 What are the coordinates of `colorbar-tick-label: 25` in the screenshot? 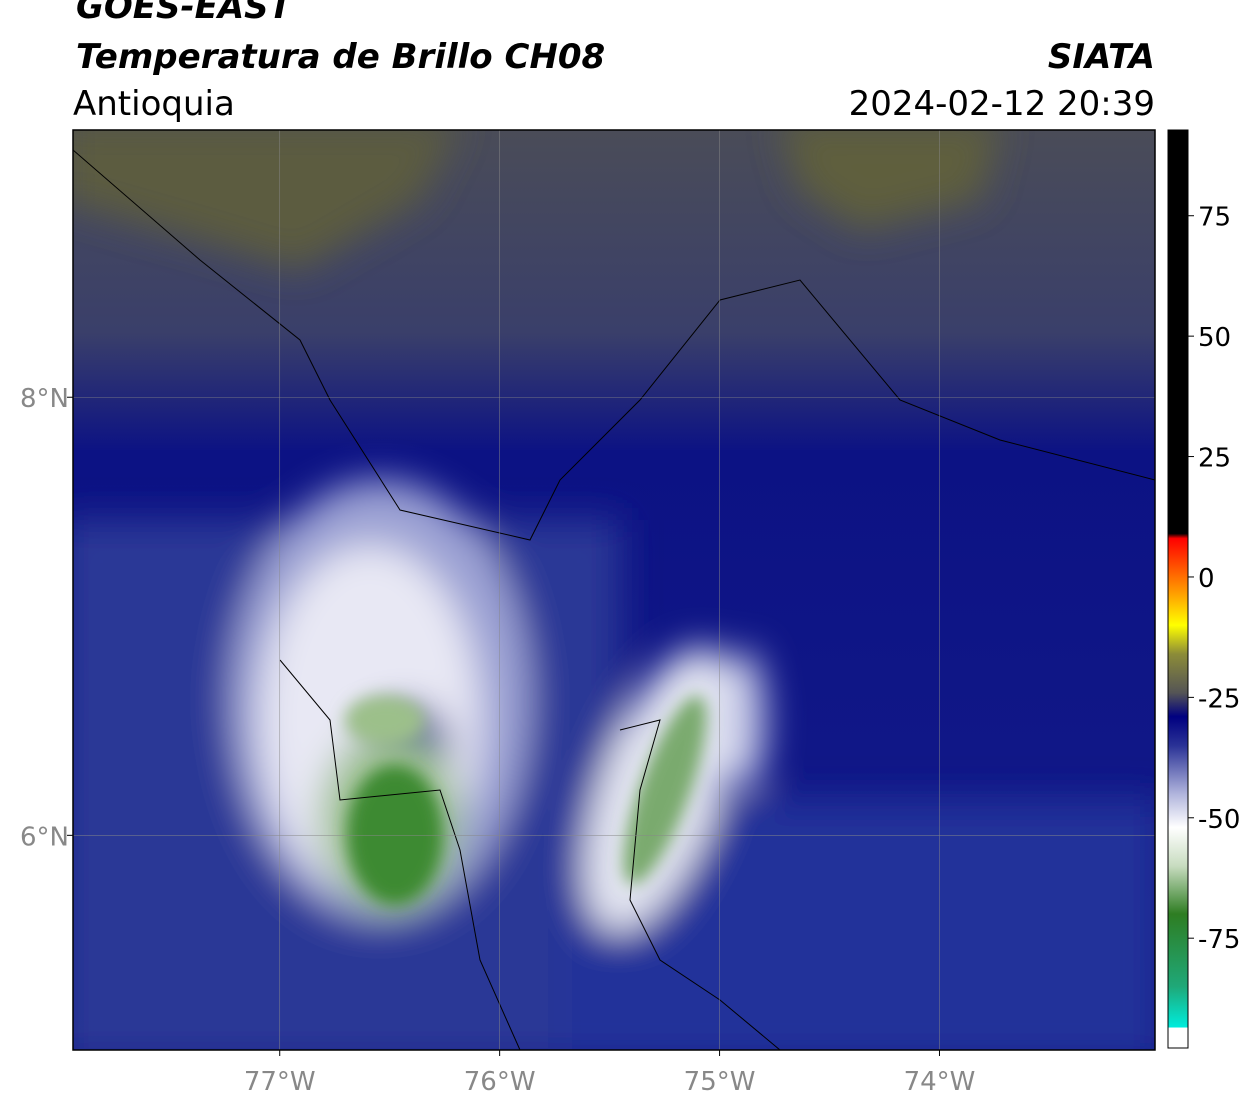 It's located at (1214, 459).